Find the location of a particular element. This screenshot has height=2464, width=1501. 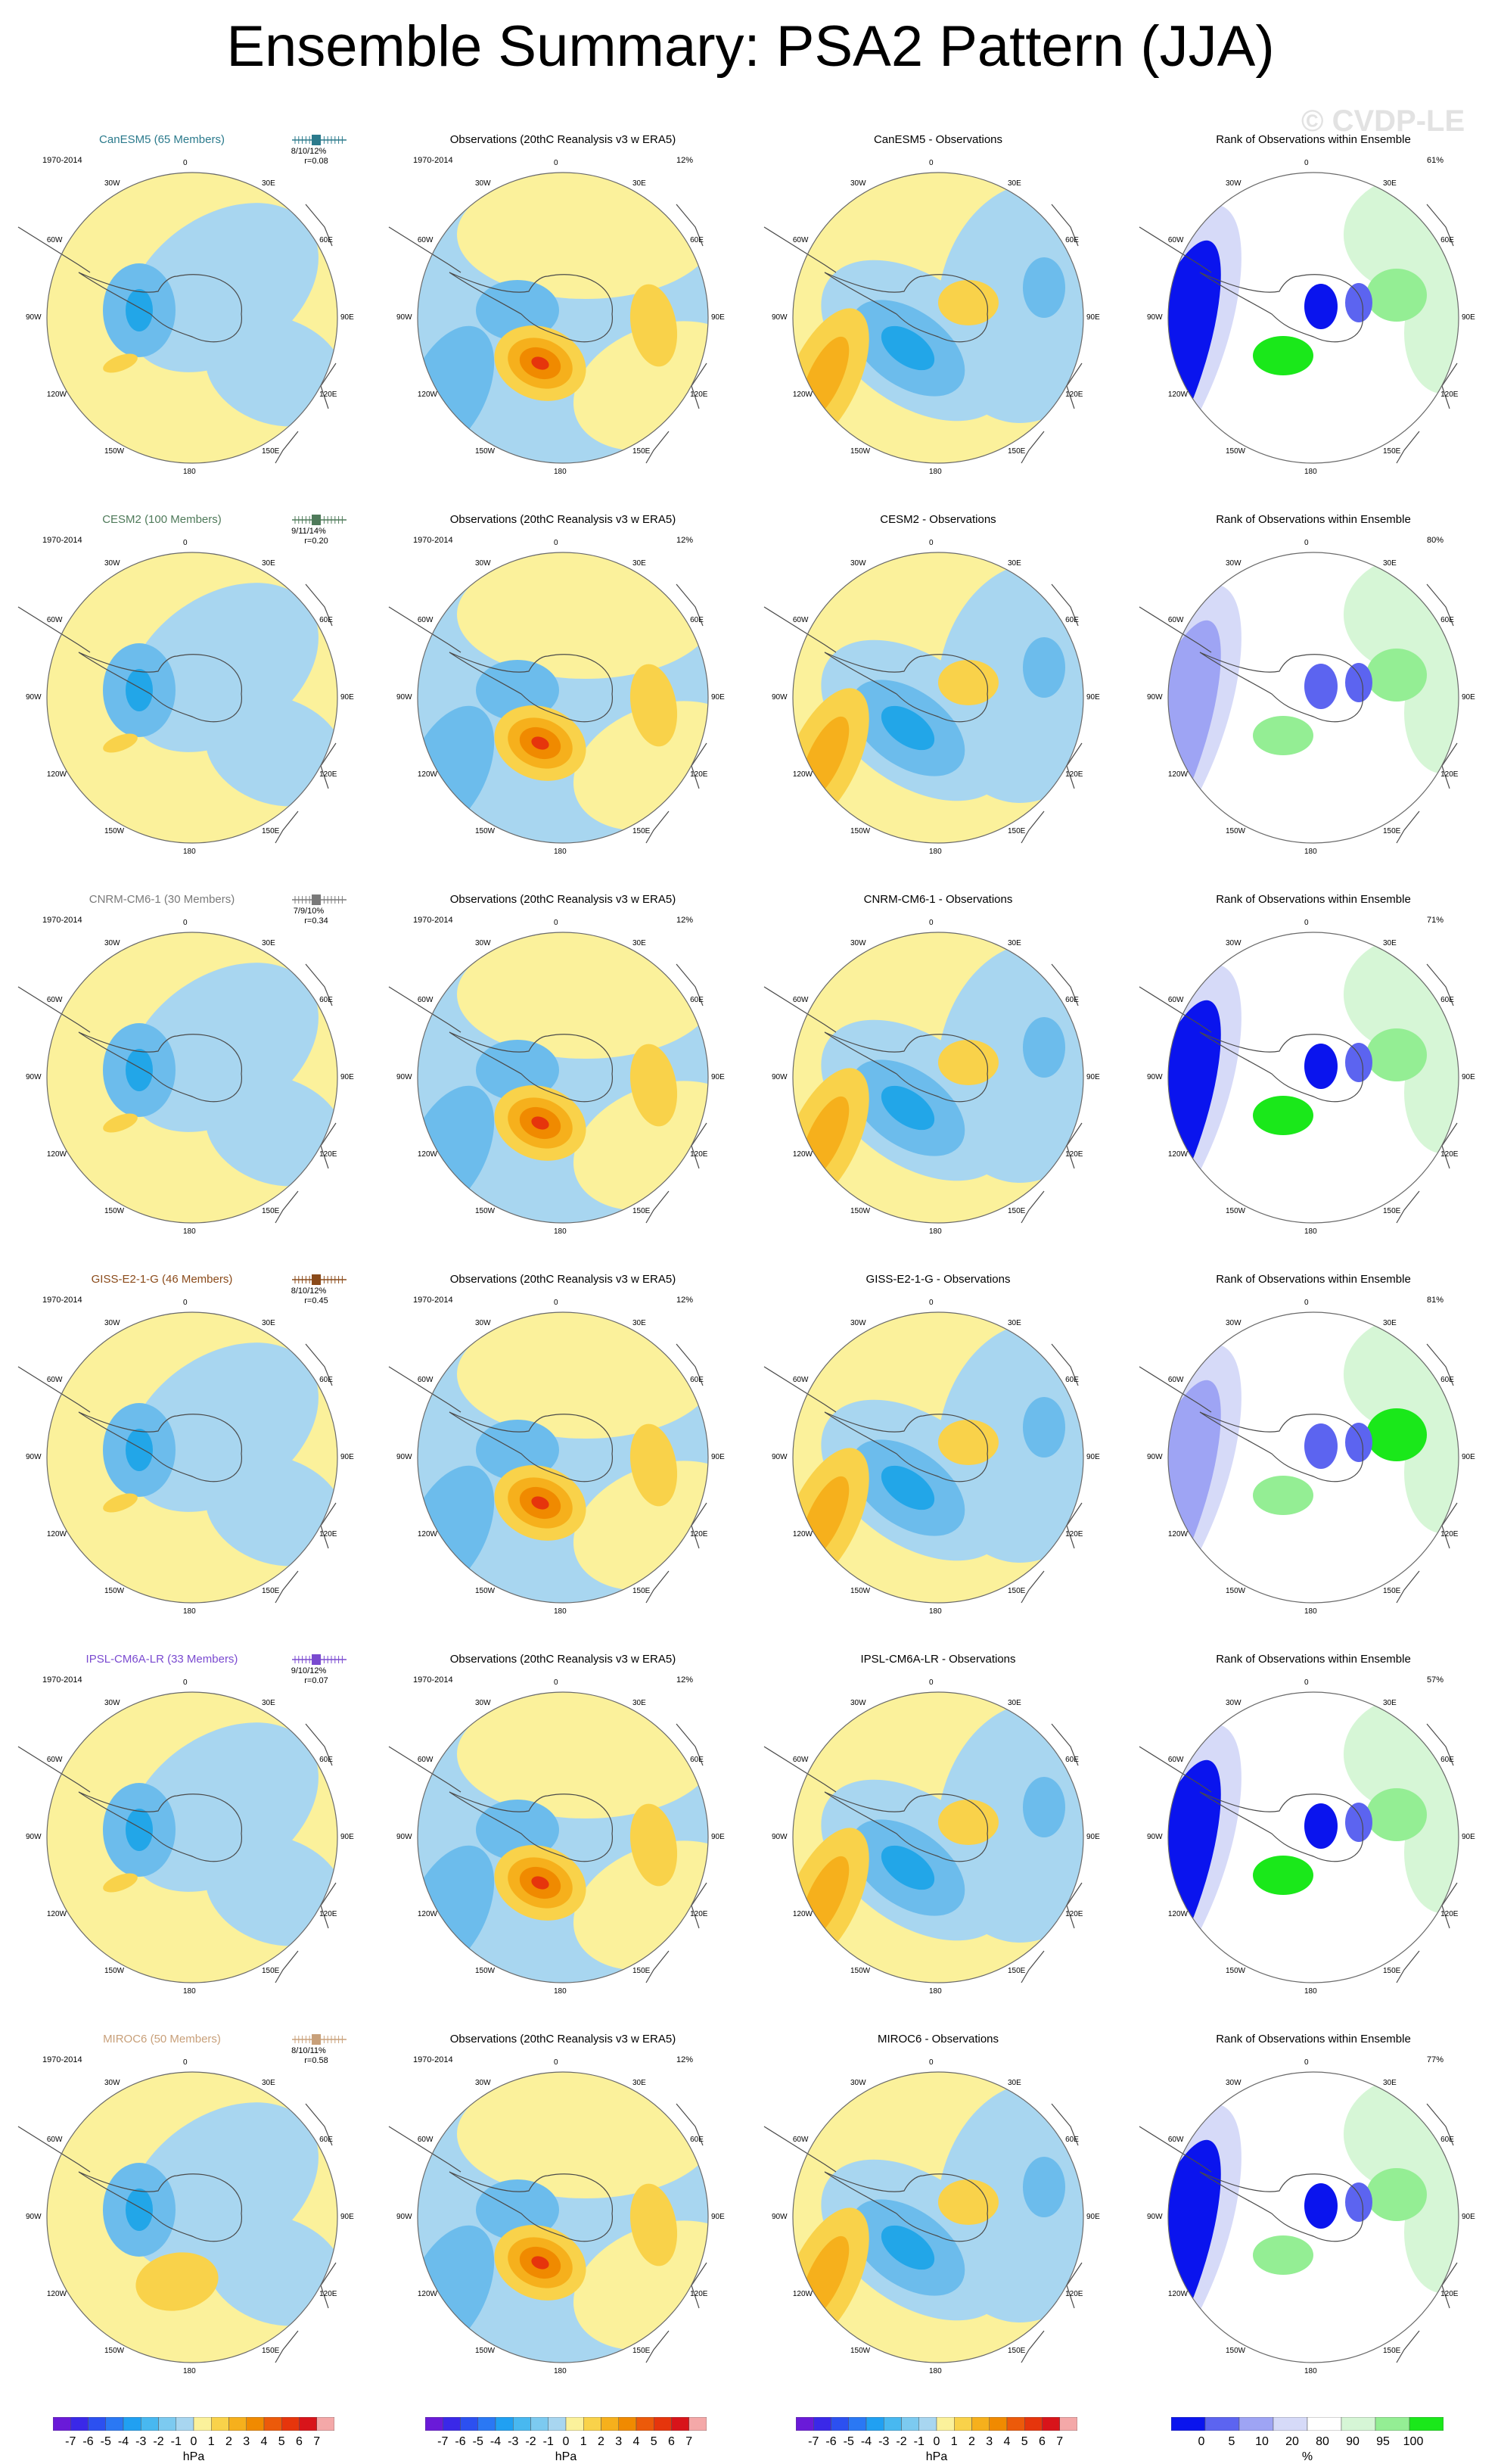

rank-high-core is located at coordinates (1283, 1115).